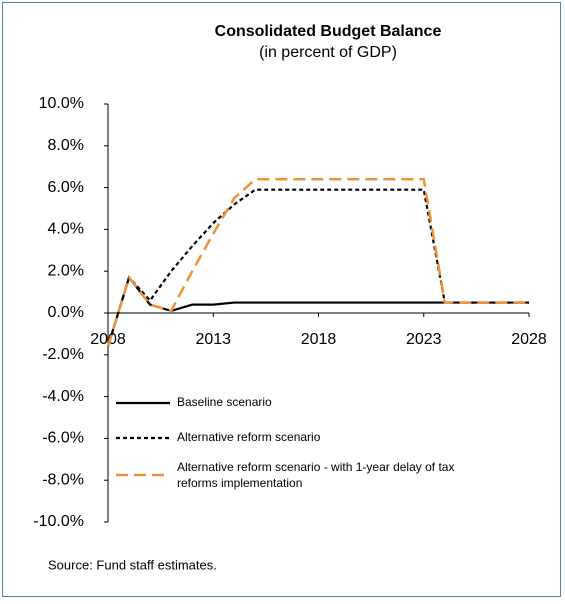 Image resolution: width=565 pixels, height=604 pixels. Describe the element at coordinates (66, 270) in the screenshot. I see `y-tick-label: 2.0%` at that location.